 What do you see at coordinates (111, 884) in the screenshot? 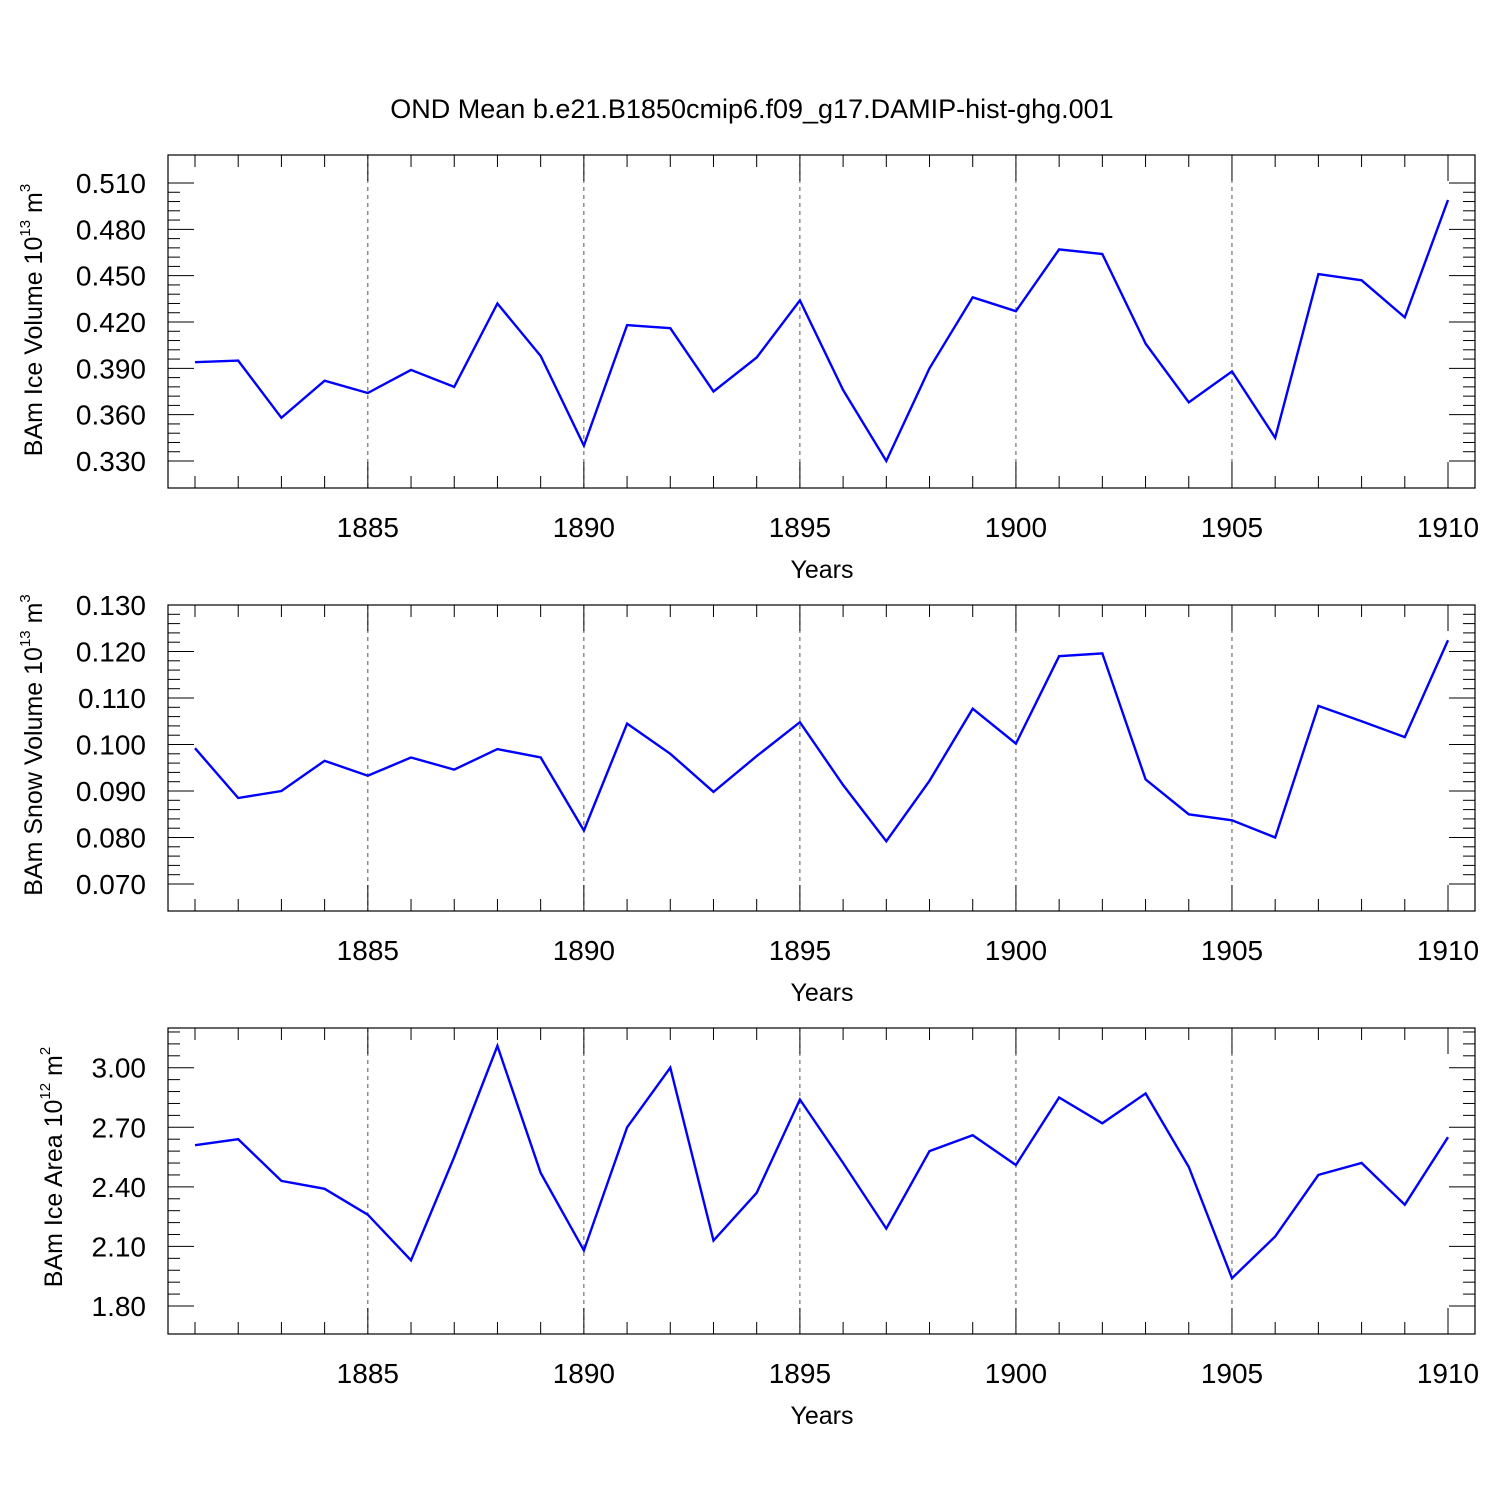
I see `y-tick-label: 0.070` at bounding box center [111, 884].